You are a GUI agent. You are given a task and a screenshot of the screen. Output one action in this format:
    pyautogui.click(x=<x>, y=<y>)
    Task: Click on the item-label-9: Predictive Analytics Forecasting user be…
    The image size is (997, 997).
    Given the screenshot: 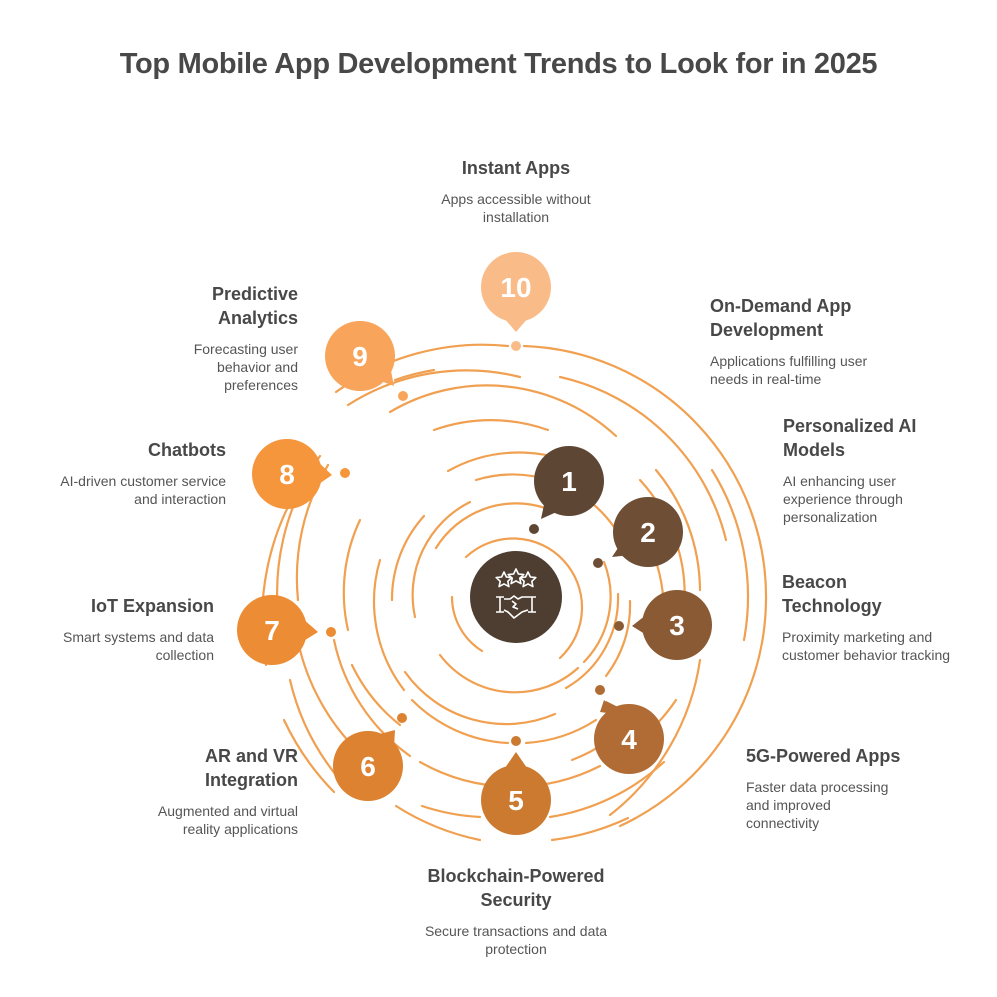 What is the action you would take?
    pyautogui.click(x=233, y=338)
    